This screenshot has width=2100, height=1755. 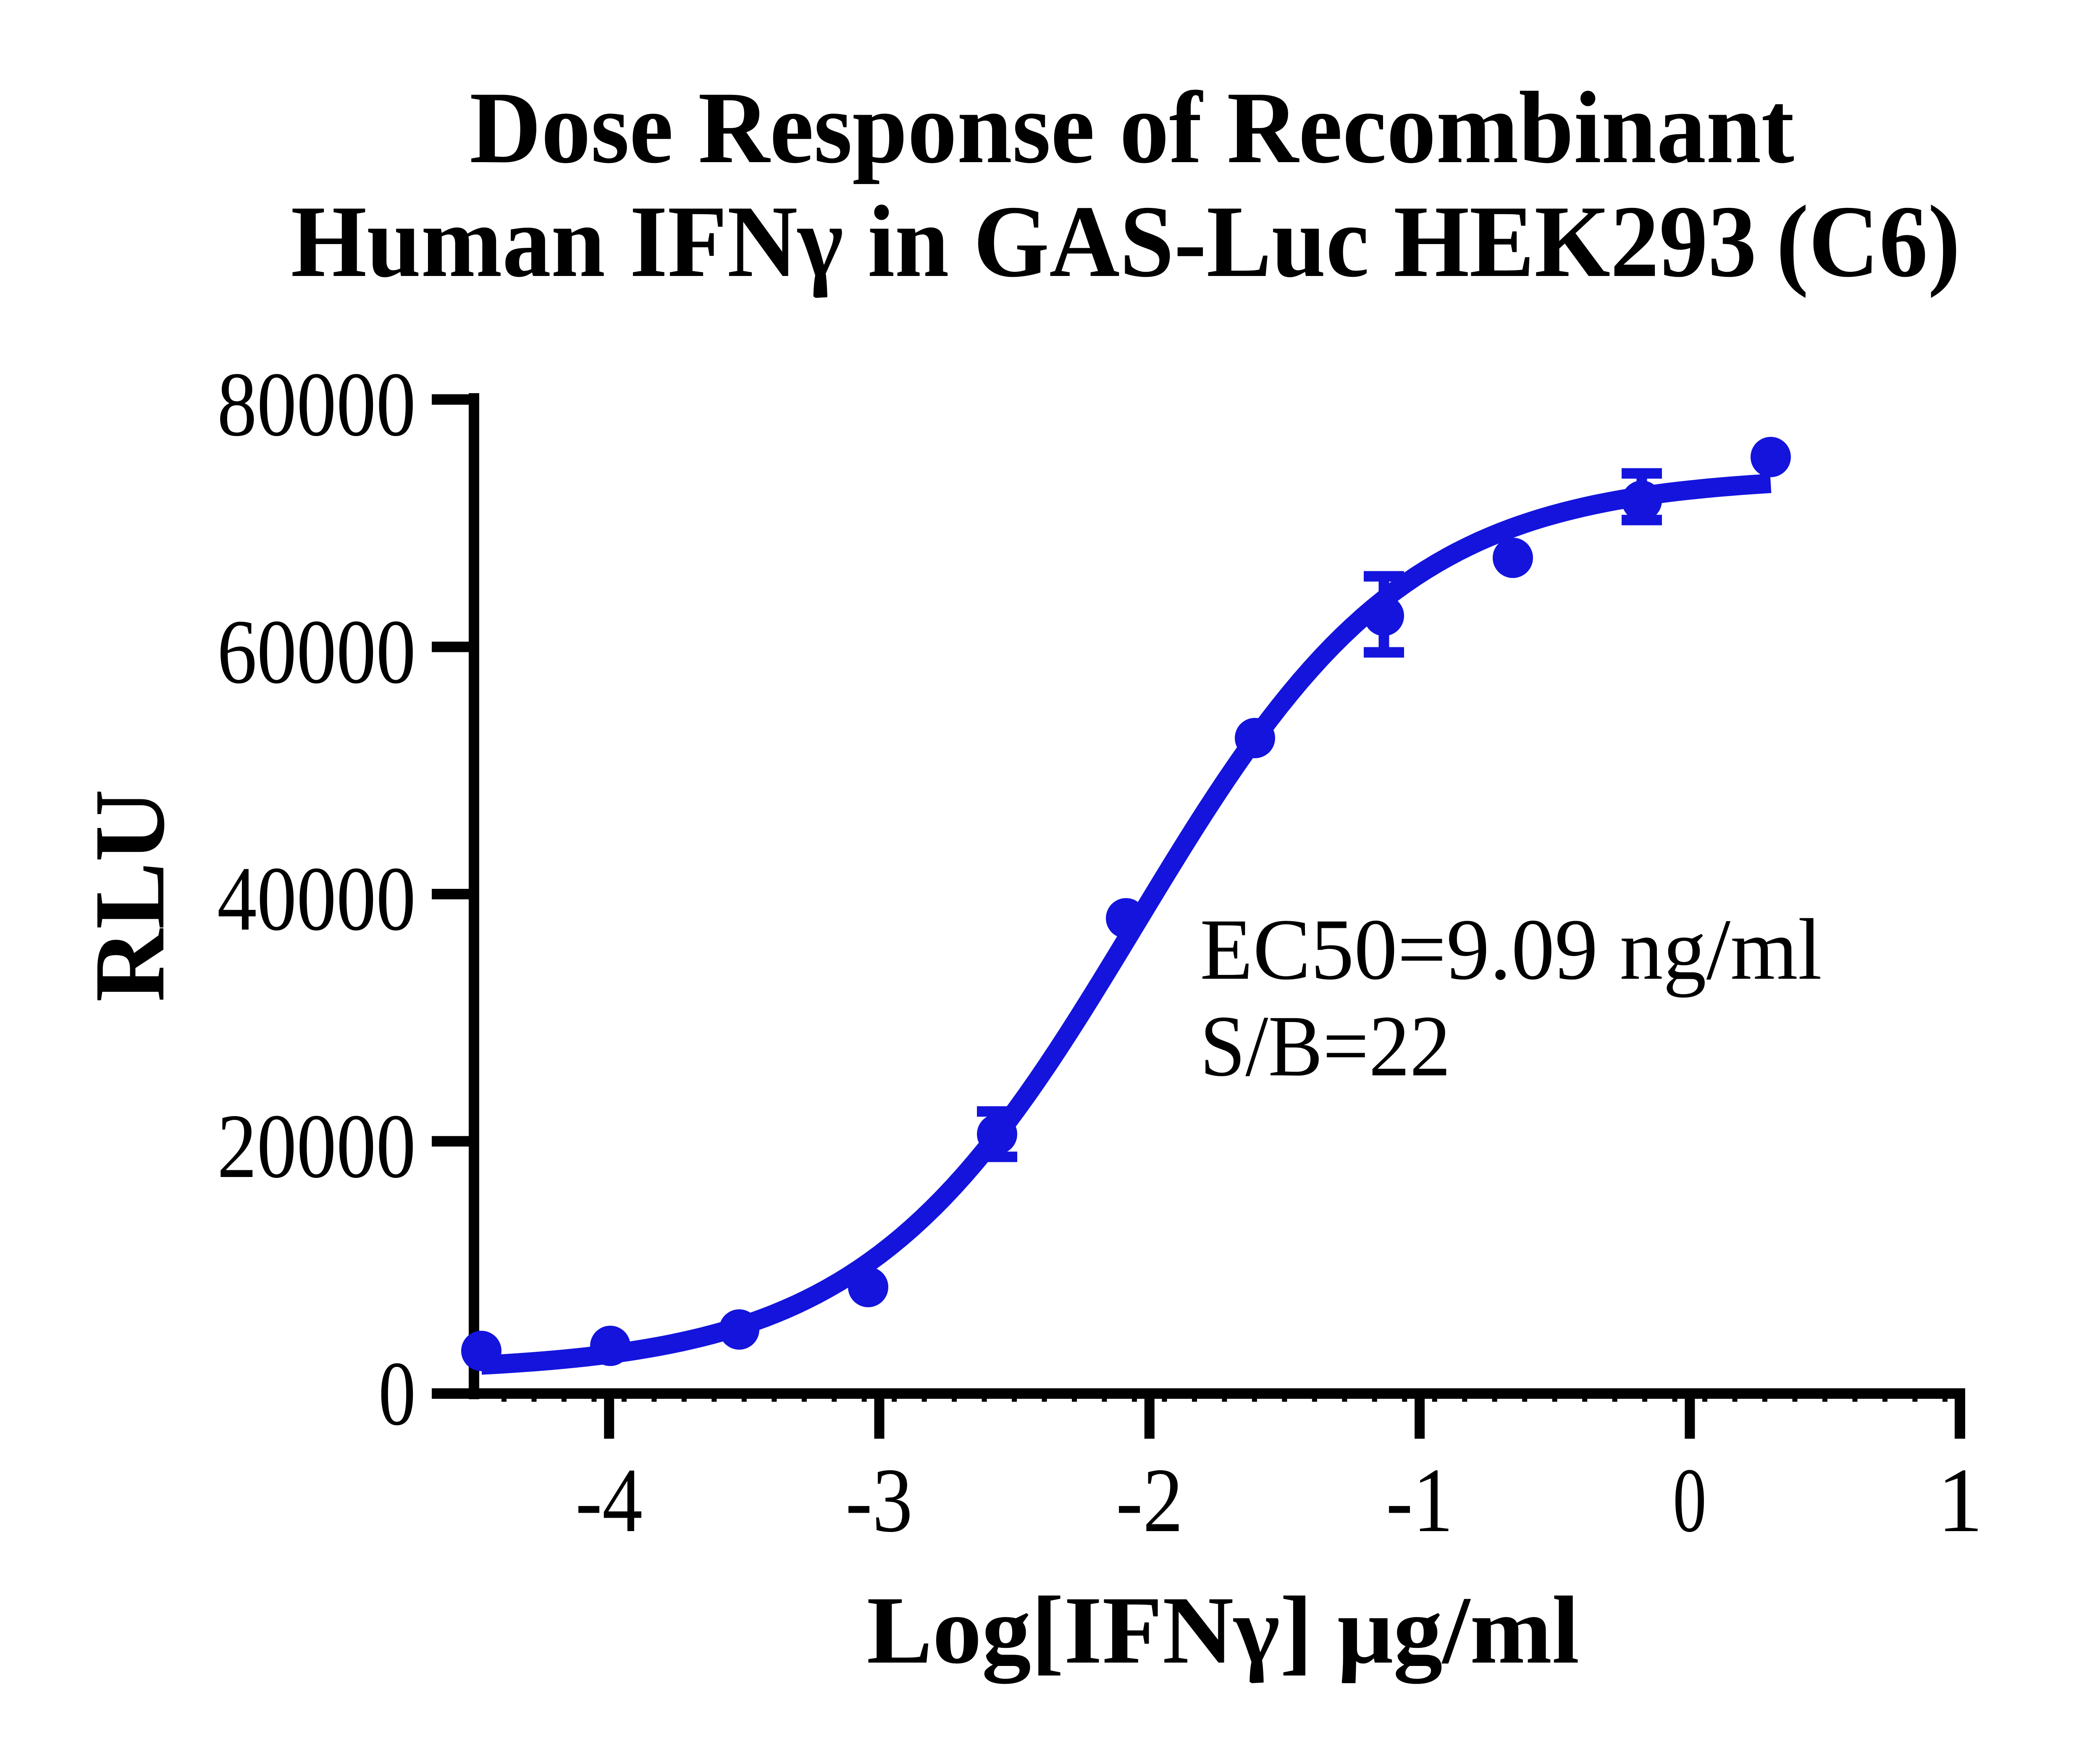 What do you see at coordinates (316, 899) in the screenshot?
I see `svg-text: 40000` at bounding box center [316, 899].